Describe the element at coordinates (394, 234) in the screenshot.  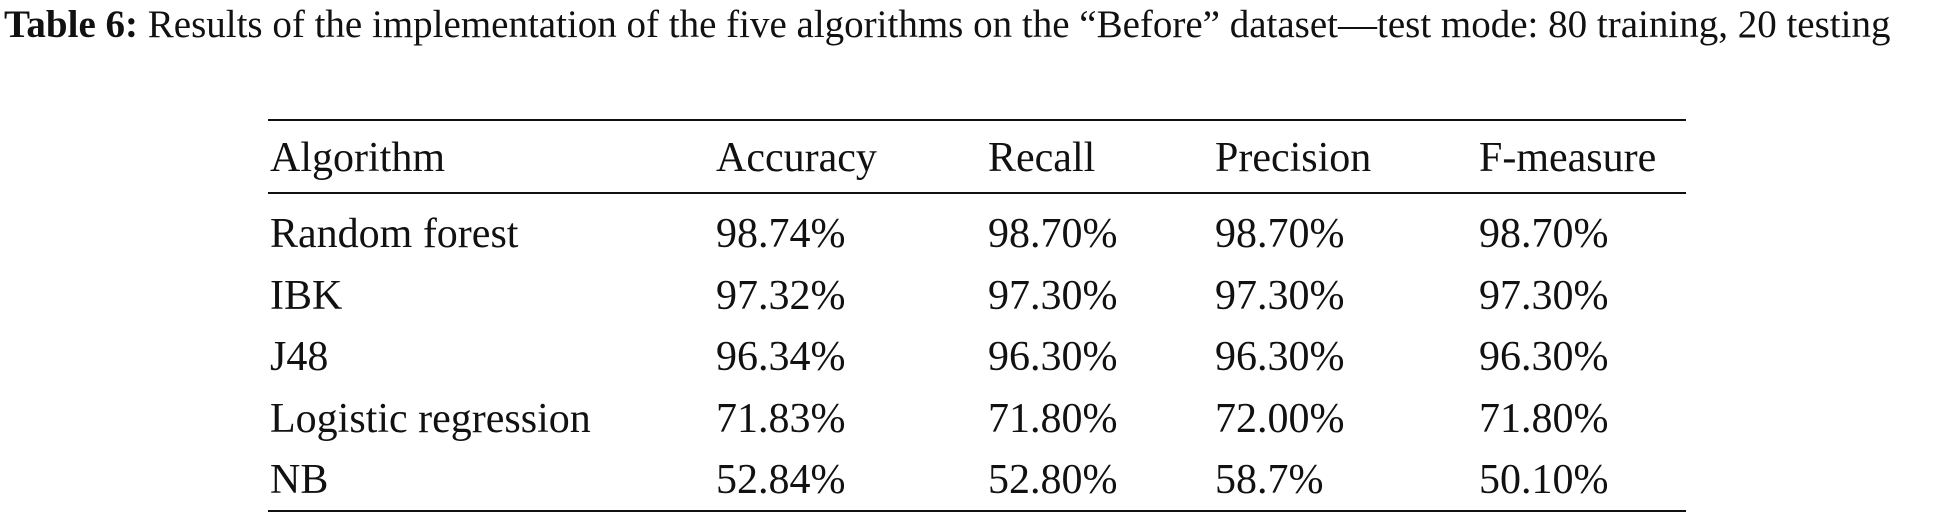
I see `row-label: Random forest` at that location.